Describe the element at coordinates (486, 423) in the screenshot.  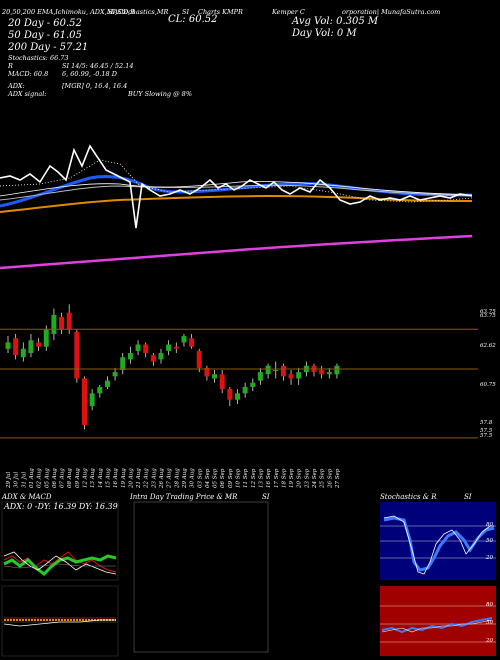
I see `price-axis-label: 57.8` at that location.